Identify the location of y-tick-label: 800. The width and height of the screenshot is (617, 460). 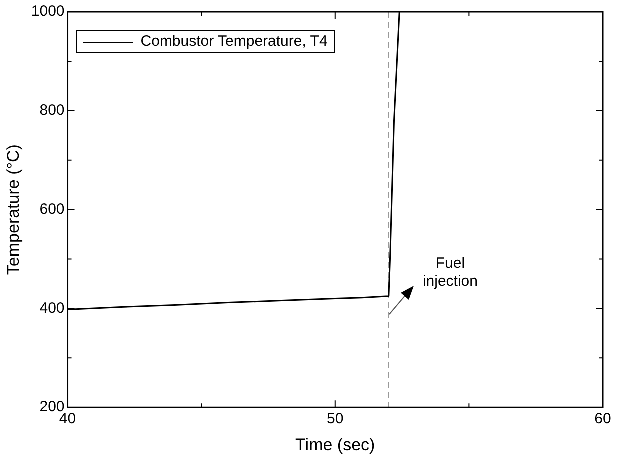
(52, 111).